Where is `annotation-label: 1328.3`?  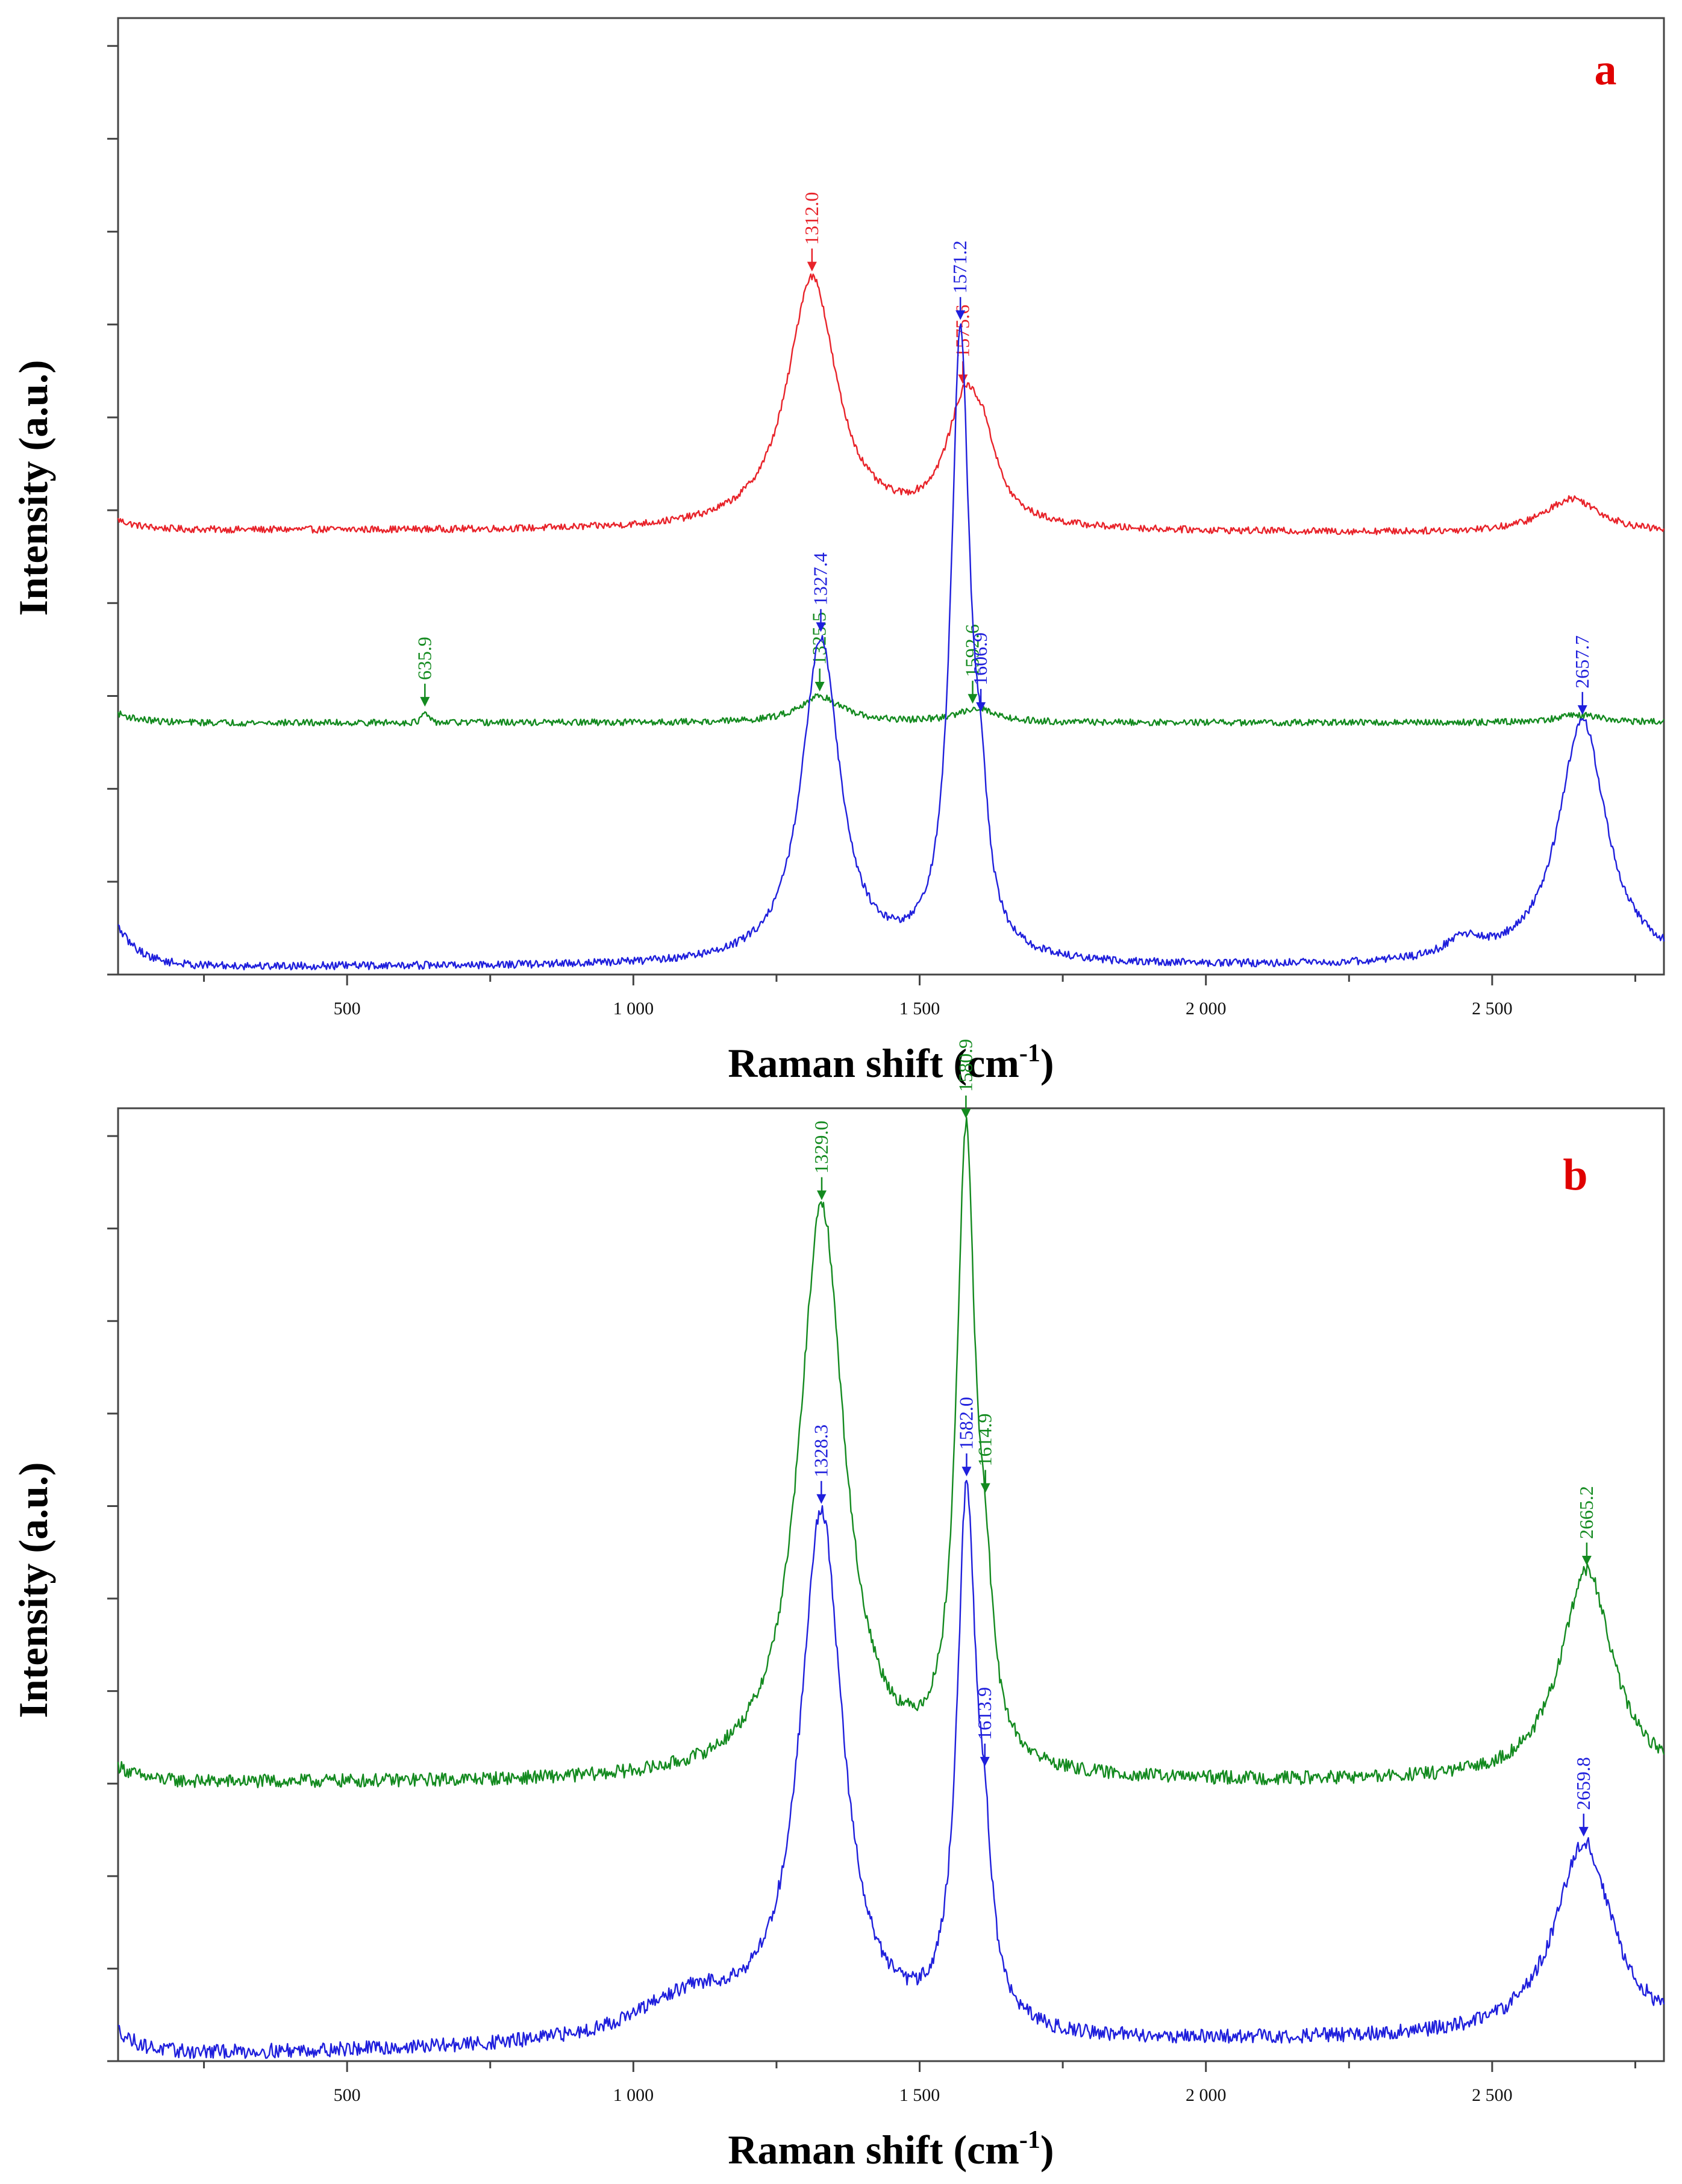
annotation-label: 1328.3 is located at coordinates (820, 1451).